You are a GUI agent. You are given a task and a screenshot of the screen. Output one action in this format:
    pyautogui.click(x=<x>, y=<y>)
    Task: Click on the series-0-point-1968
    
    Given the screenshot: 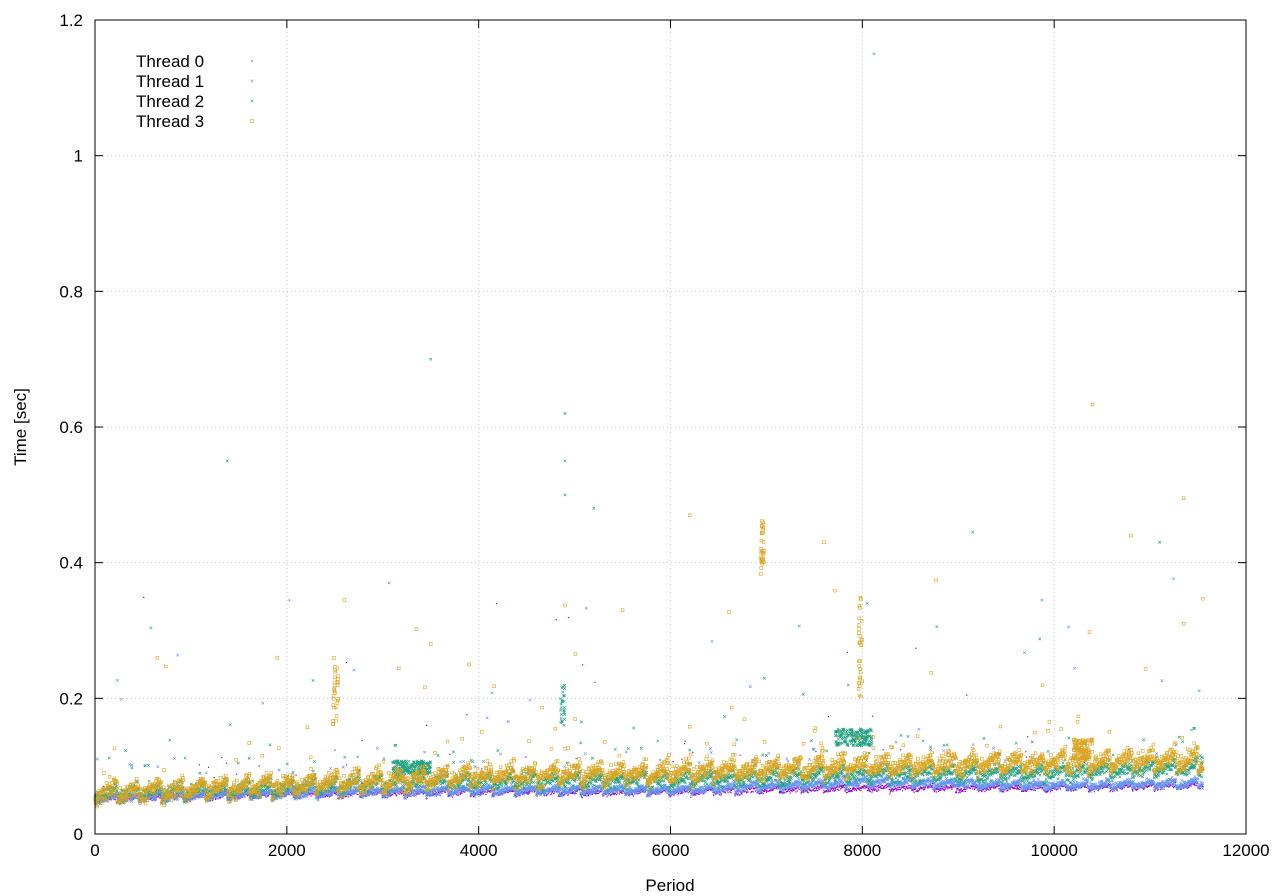 What is the action you would take?
    pyautogui.click(x=833, y=788)
    